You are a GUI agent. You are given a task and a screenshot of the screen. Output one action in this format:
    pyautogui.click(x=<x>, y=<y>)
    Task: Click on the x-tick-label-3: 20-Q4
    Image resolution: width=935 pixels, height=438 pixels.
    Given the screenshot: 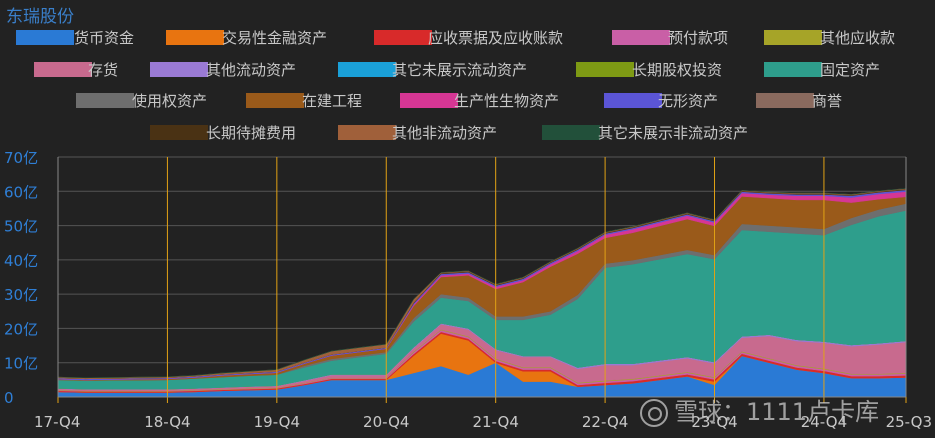 What is the action you would take?
    pyautogui.click(x=386, y=422)
    